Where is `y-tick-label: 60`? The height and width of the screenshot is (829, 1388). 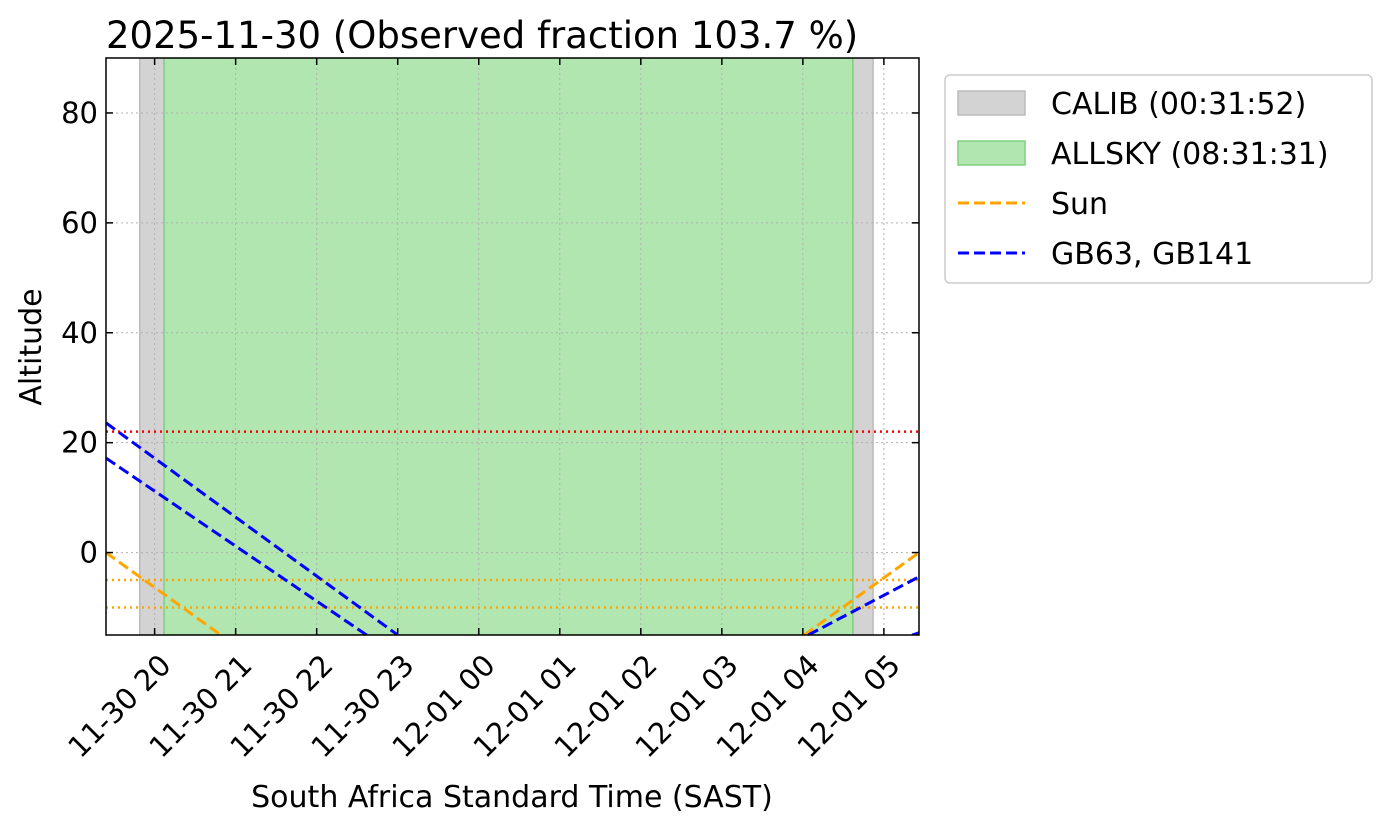 y-tick-label: 60 is located at coordinates (79, 223).